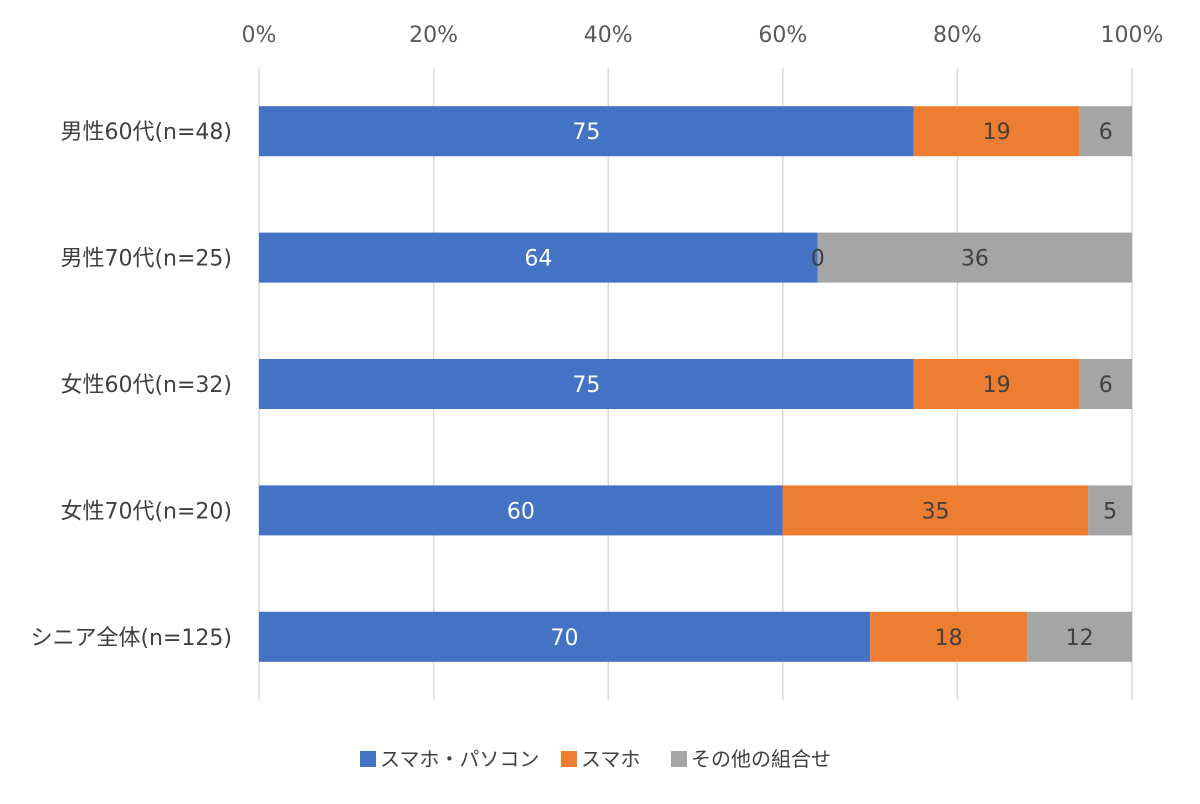 The height and width of the screenshot is (804, 1200). Describe the element at coordinates (703, 35) in the screenshot. I see `x-axis-ticks: 0% 20% 40% 60% 80% 100%` at that location.